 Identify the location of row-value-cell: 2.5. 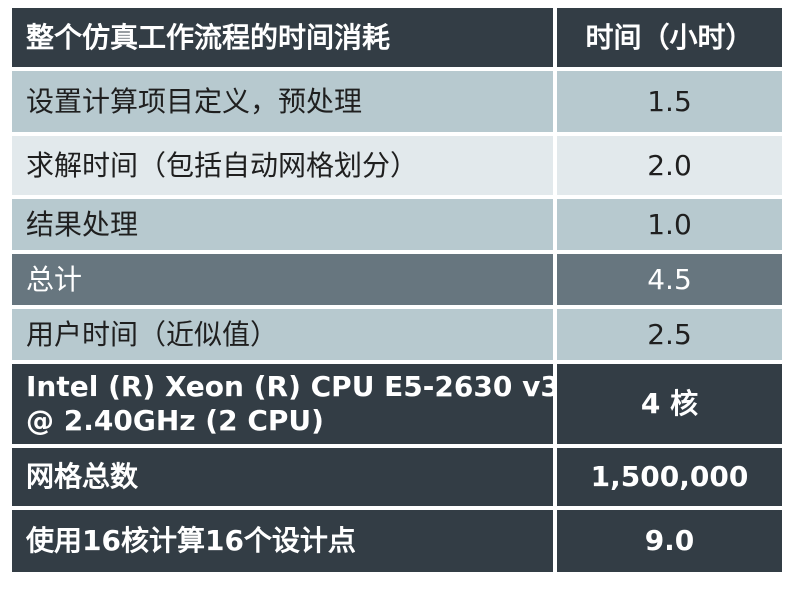
(669, 334).